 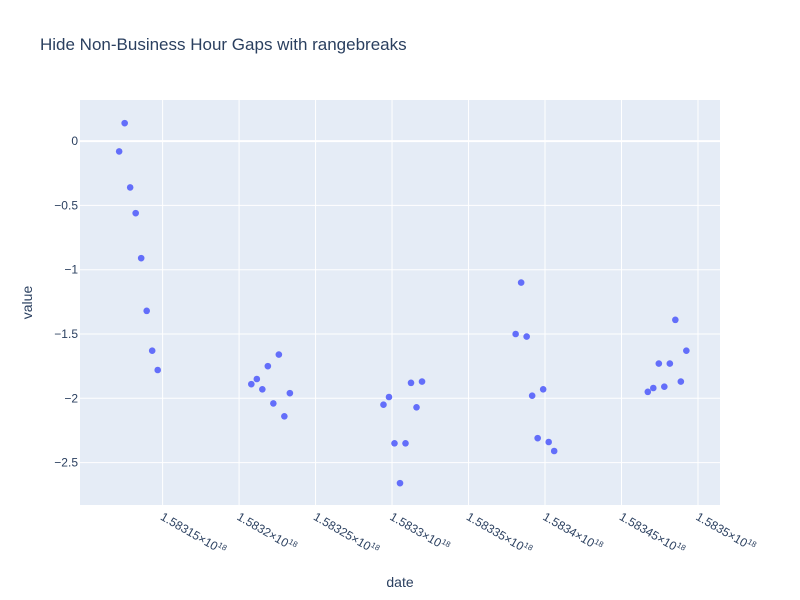 I want to click on y-tick-label: 0, so click(x=74, y=141).